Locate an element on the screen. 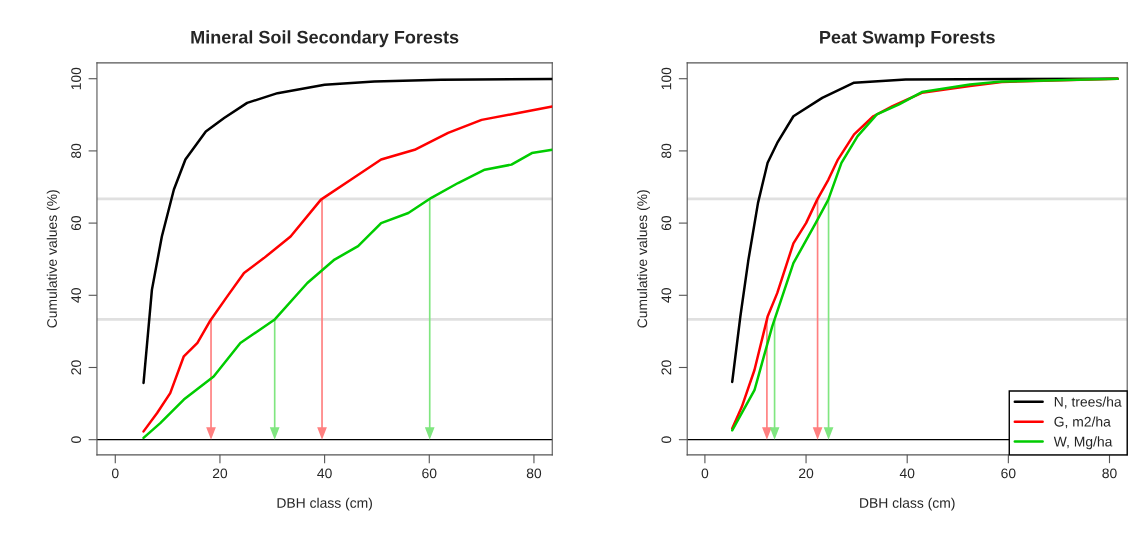 Image resolution: width=1134 pixels, height=537 pixels. legend-label: N, trees/ha is located at coordinates (1088, 402).